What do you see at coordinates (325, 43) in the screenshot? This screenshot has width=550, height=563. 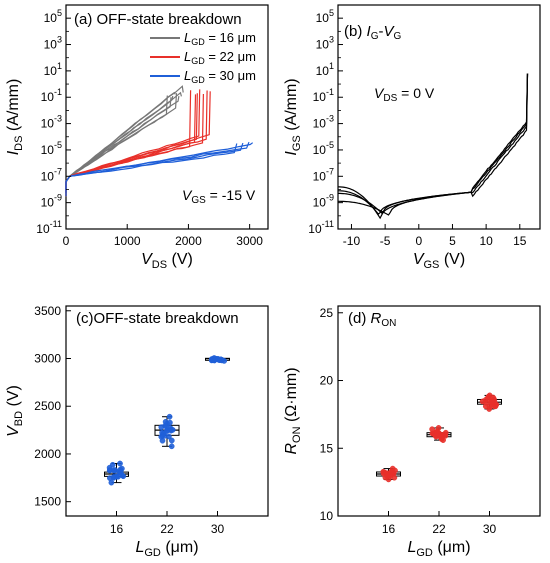 I see `panel-b-y-tick-label: 10³` at bounding box center [325, 43].